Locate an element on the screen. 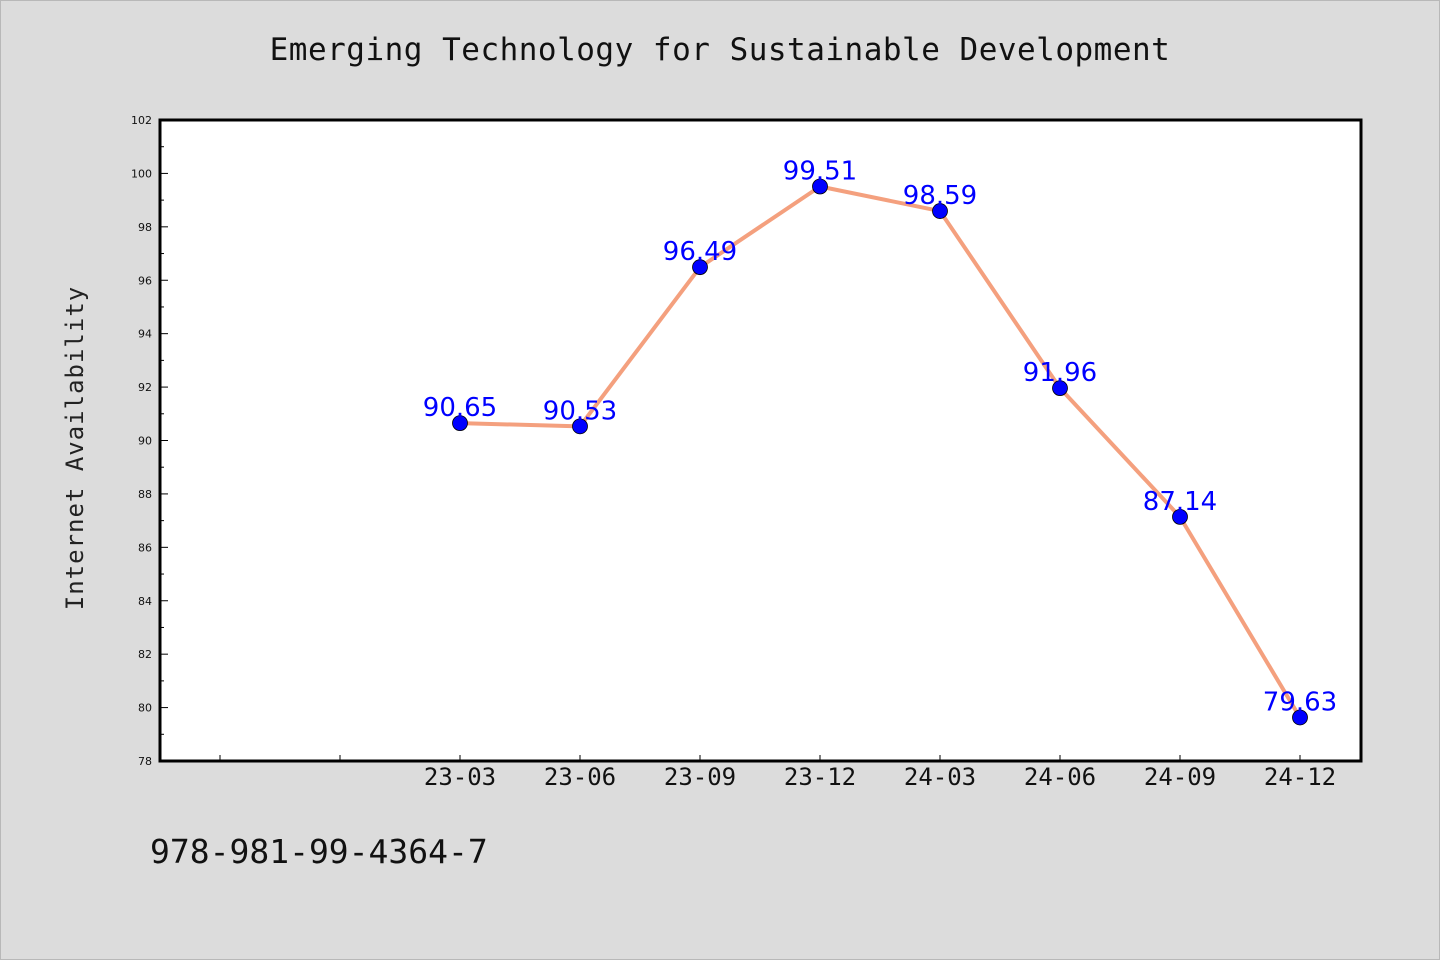 This screenshot has width=1440, height=960. data-label: 90.65 is located at coordinates (460, 408).